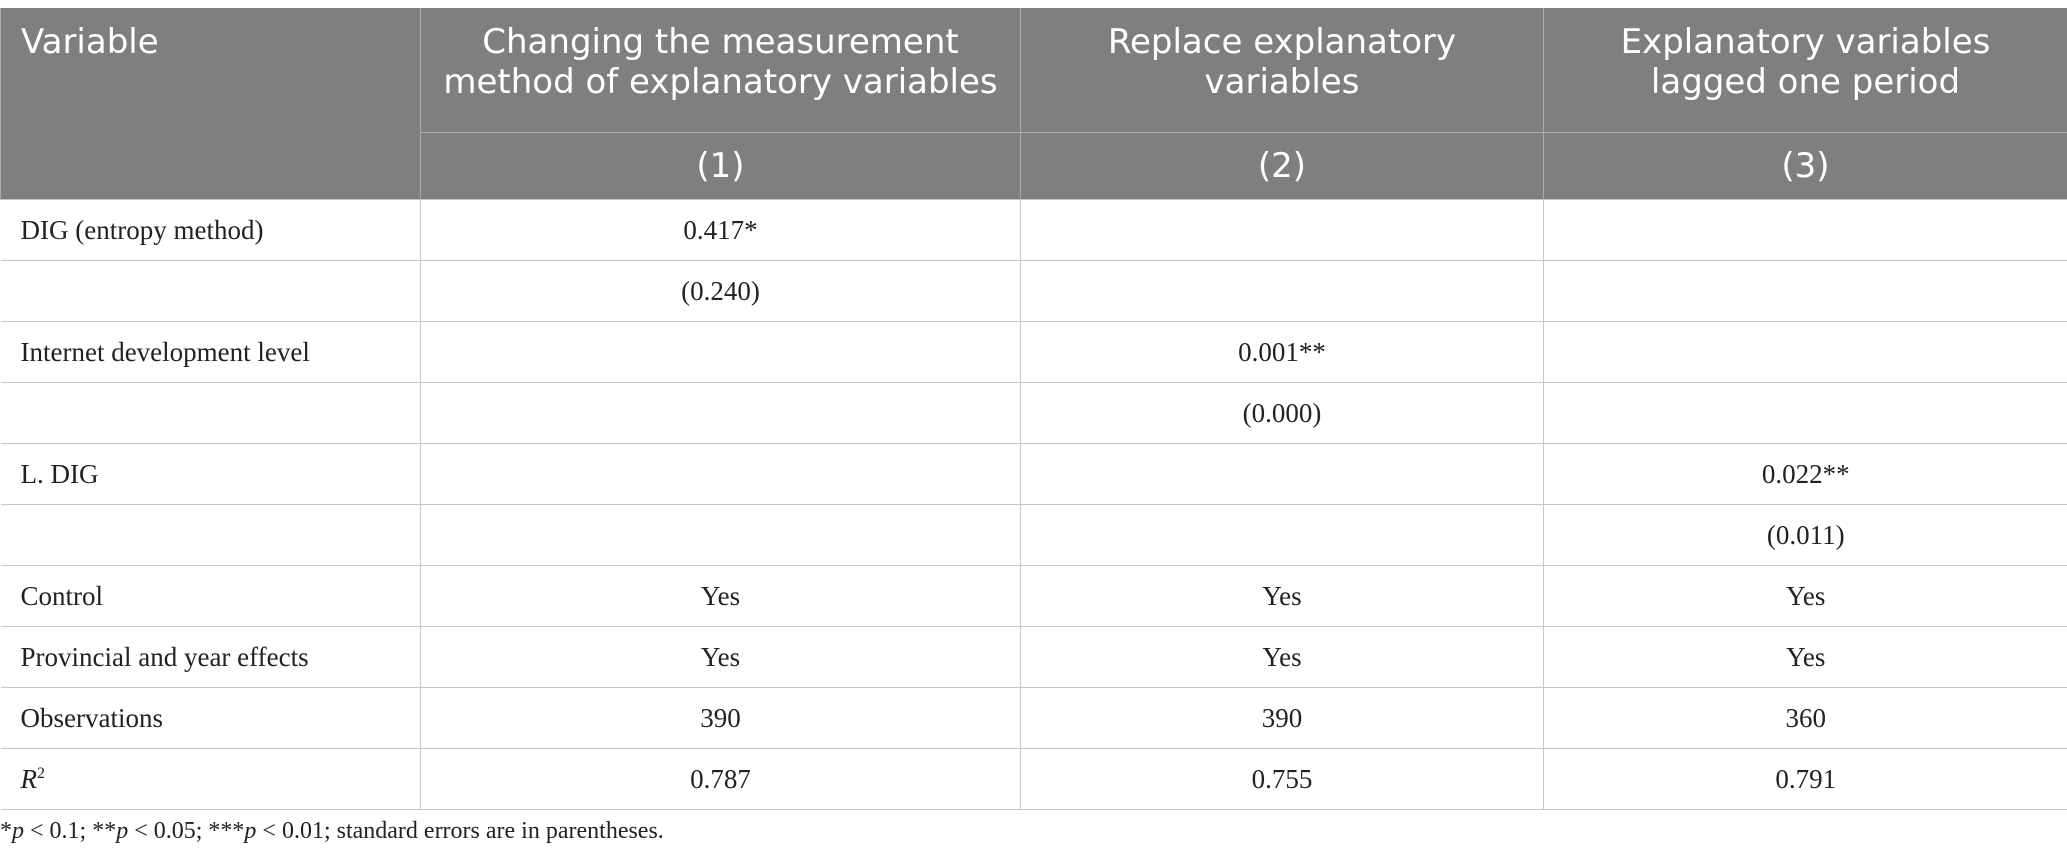  I want to click on header-col-3-number: (3), so click(1805, 166).